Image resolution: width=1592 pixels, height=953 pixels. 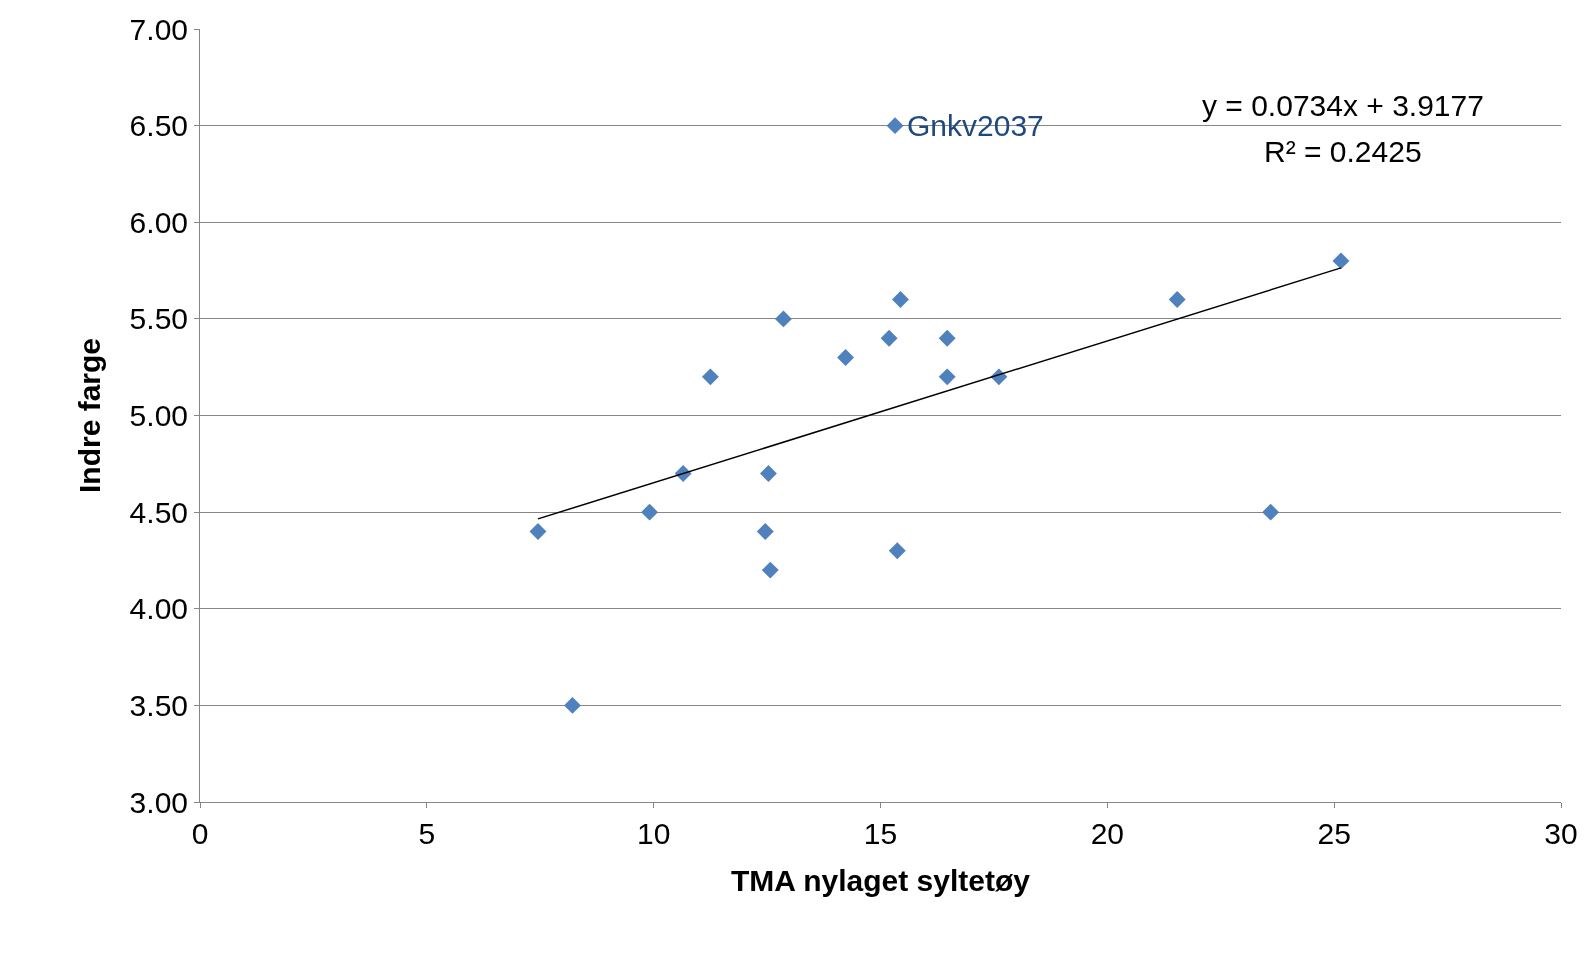 I want to click on x-axis-title: TMA nylaget syltetøy, so click(x=881, y=880).